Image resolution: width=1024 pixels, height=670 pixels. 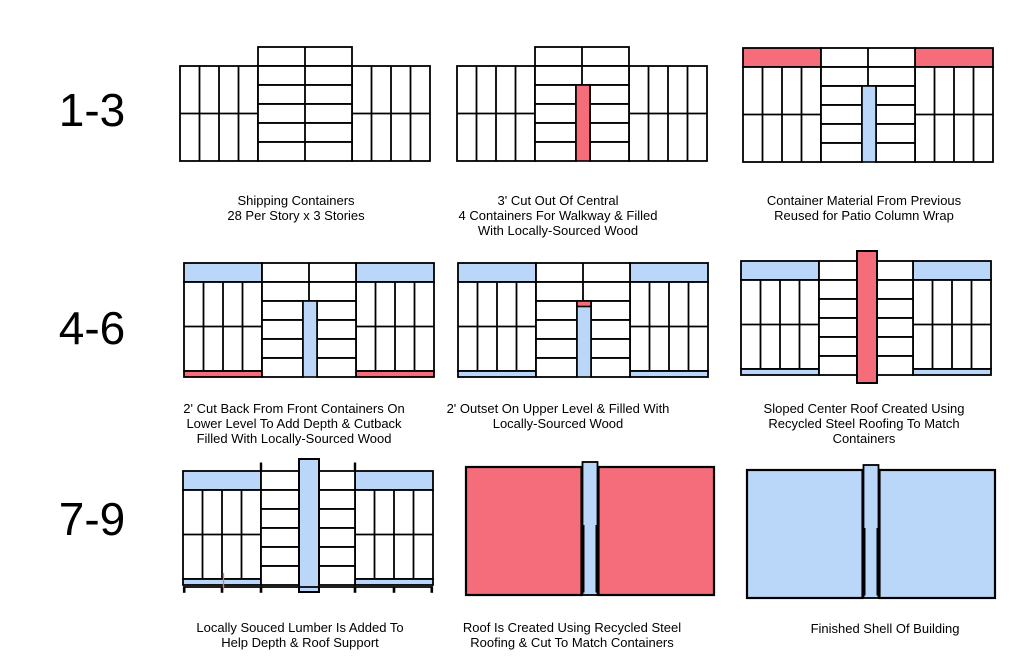 I want to click on diagram-finished-shell, so click(x=871, y=532).